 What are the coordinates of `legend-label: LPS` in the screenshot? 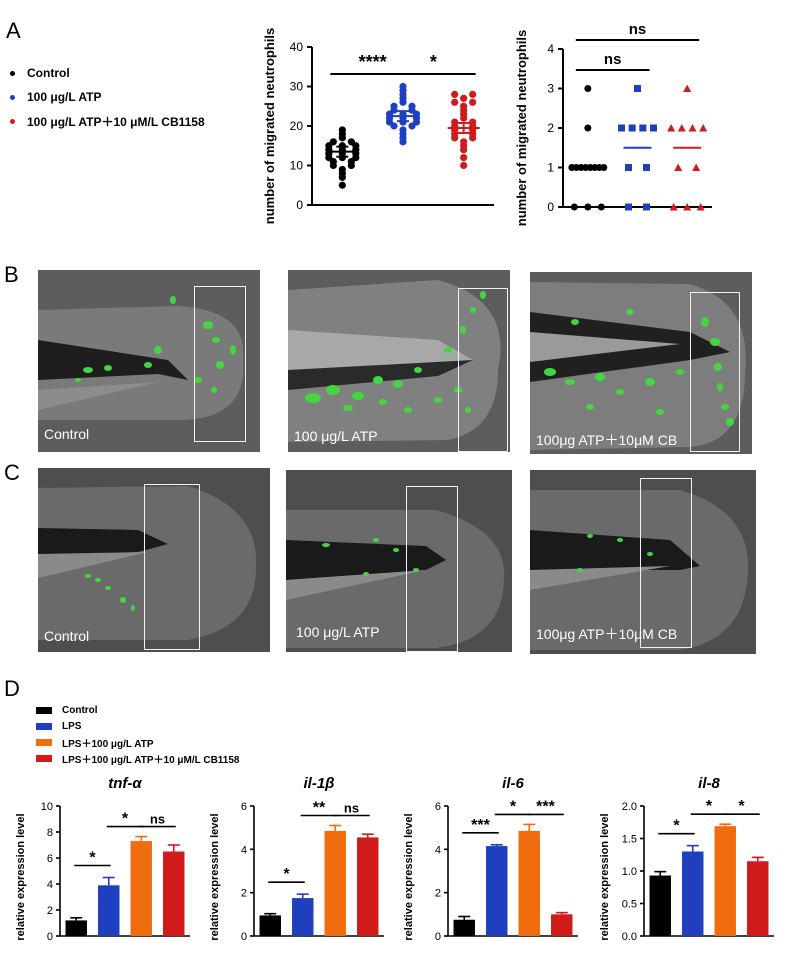 It's located at (72, 726).